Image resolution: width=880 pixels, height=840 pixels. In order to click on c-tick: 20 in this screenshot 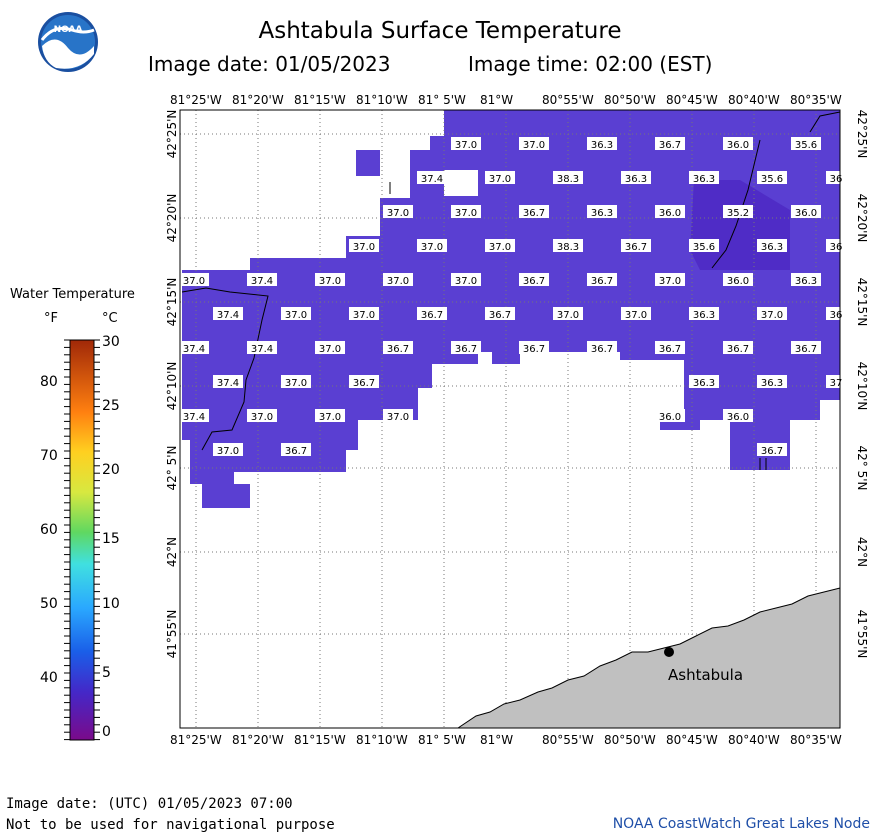, I will do `click(111, 470)`.